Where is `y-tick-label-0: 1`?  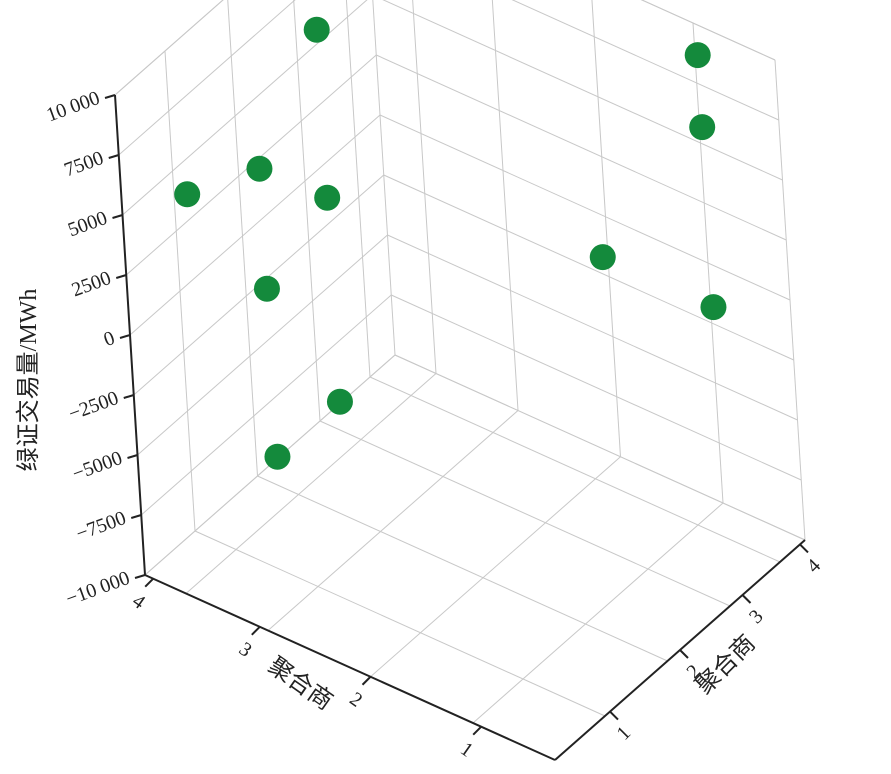 y-tick-label-0: 1 is located at coordinates (623, 733).